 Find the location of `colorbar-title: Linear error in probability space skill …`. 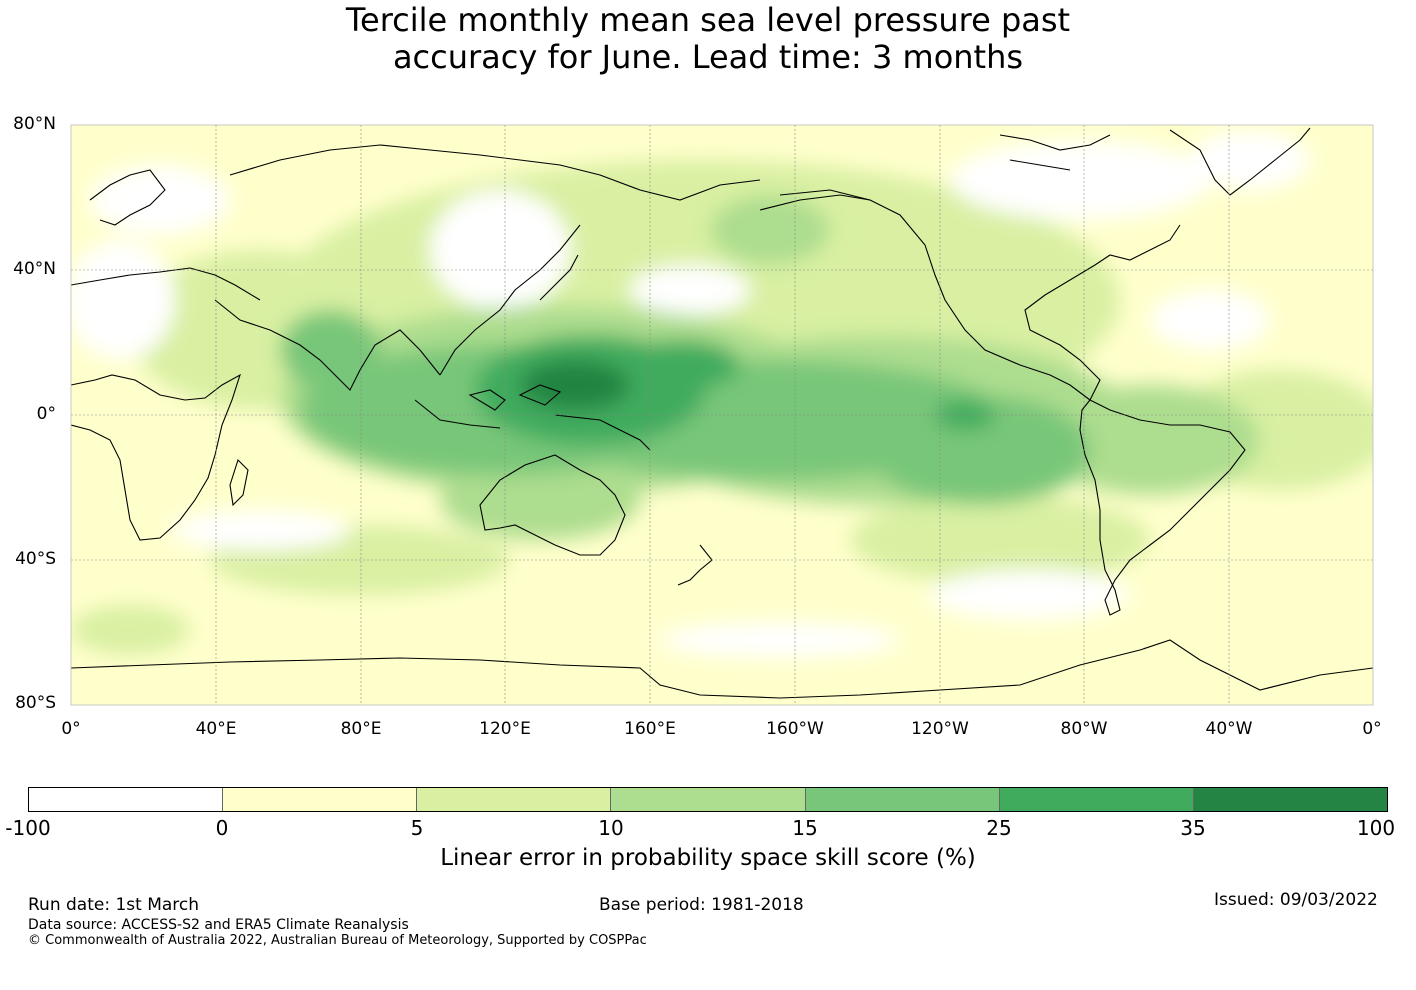

colorbar-title: Linear error in probability space skill … is located at coordinates (708, 858).